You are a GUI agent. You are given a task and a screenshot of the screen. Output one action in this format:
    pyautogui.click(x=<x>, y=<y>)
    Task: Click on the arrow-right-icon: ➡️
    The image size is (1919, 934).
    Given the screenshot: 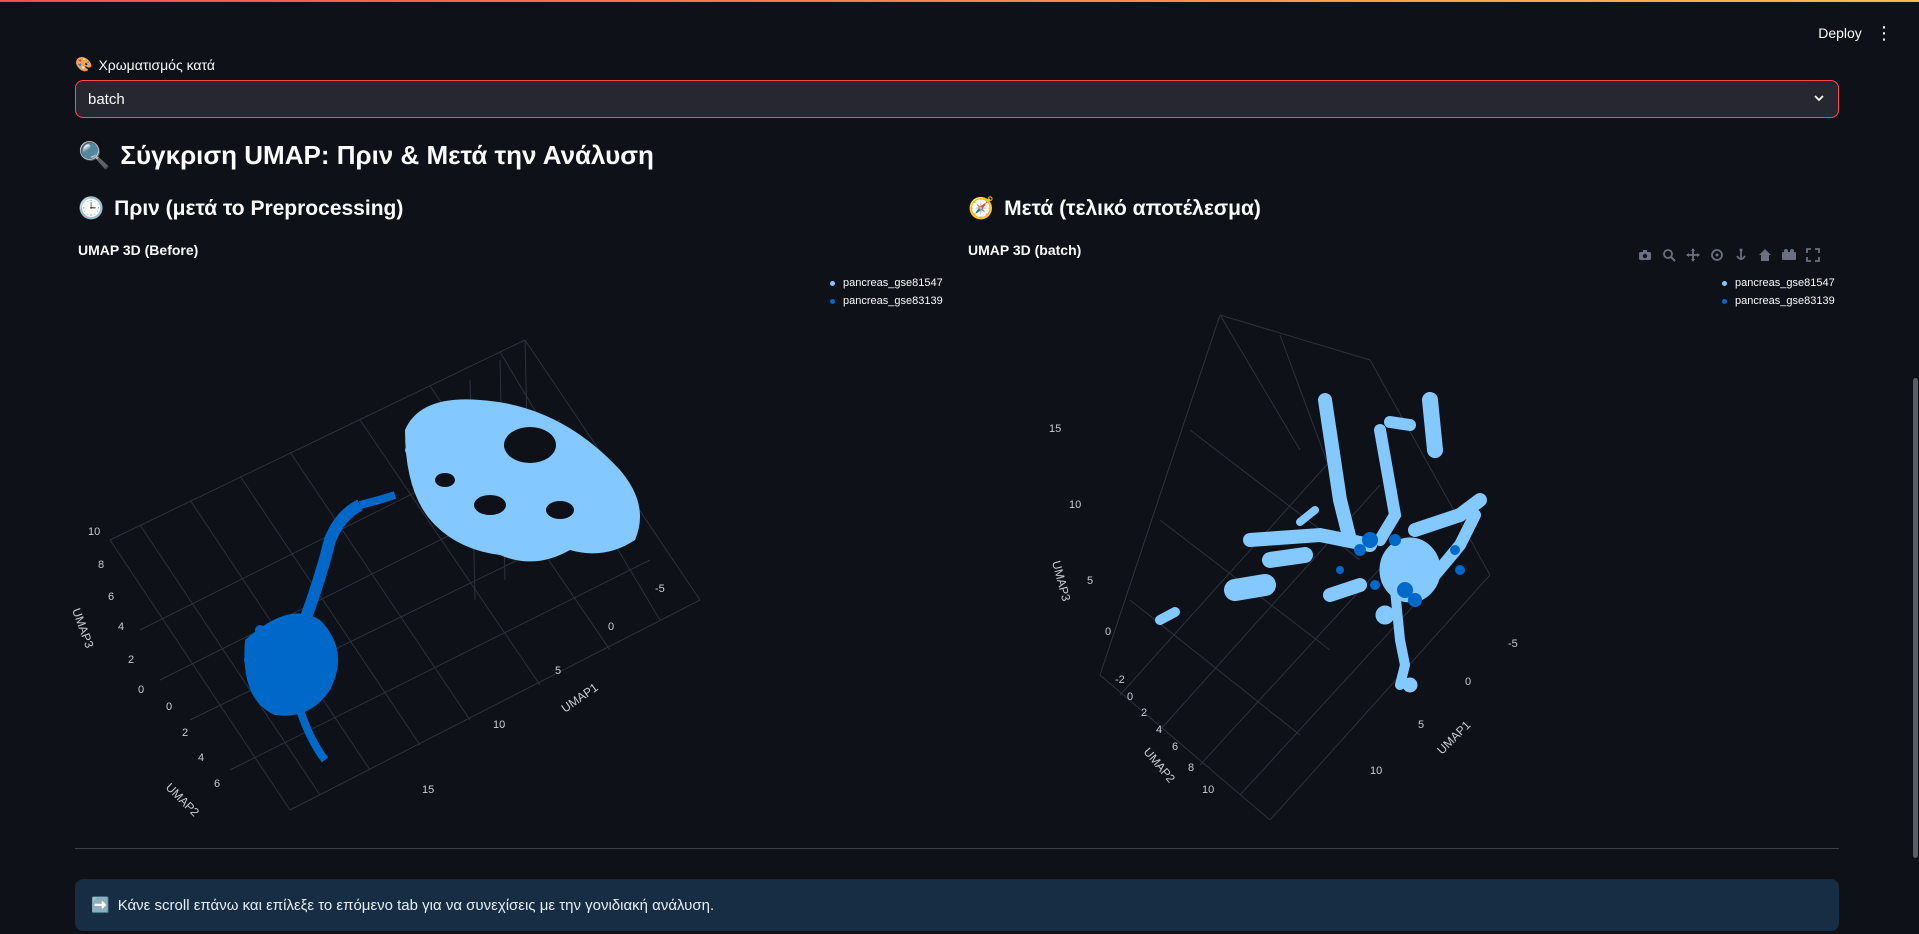 What is the action you would take?
    pyautogui.click(x=100, y=905)
    